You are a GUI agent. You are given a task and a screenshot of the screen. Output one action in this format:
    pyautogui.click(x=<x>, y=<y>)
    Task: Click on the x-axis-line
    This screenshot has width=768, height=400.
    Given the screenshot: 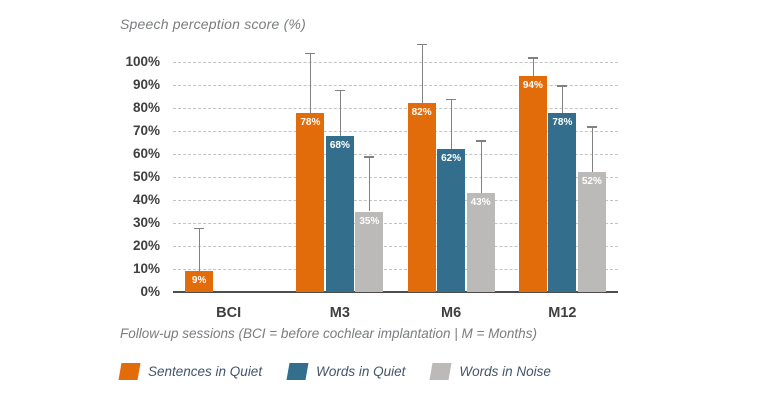 What is the action you would take?
    pyautogui.click(x=395, y=292)
    